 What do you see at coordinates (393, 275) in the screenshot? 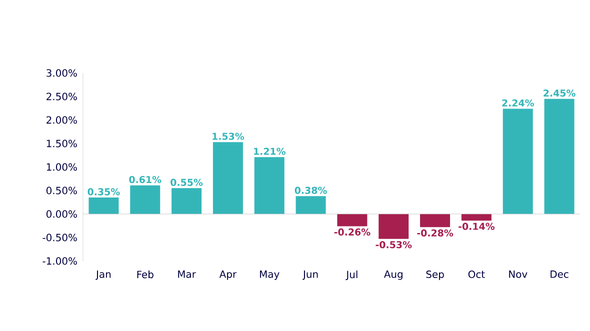
I see `x-tick-label: Aug` at bounding box center [393, 275].